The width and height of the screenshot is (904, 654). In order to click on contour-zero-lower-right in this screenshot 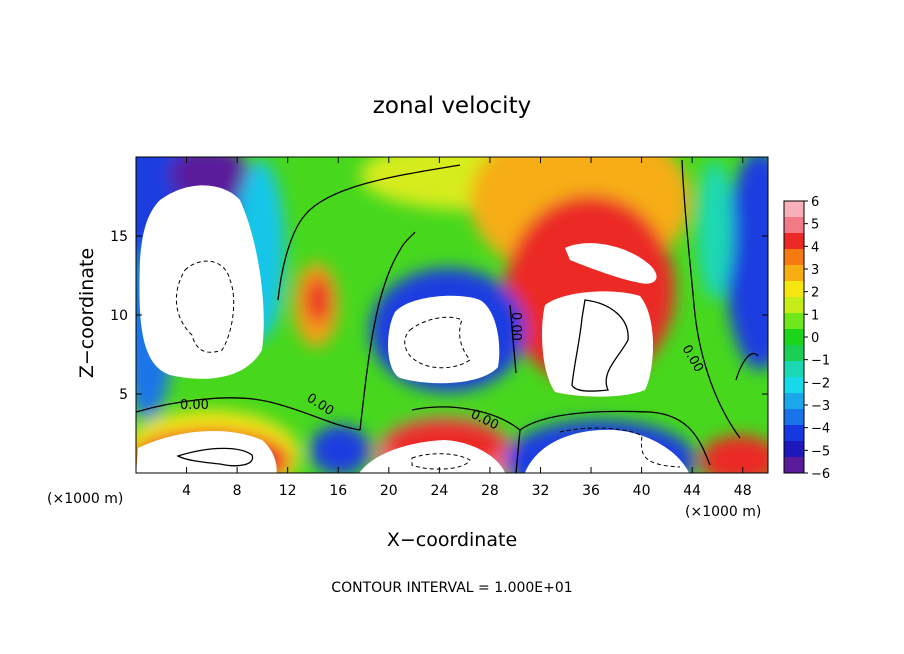, I will do `click(615, 438)`.